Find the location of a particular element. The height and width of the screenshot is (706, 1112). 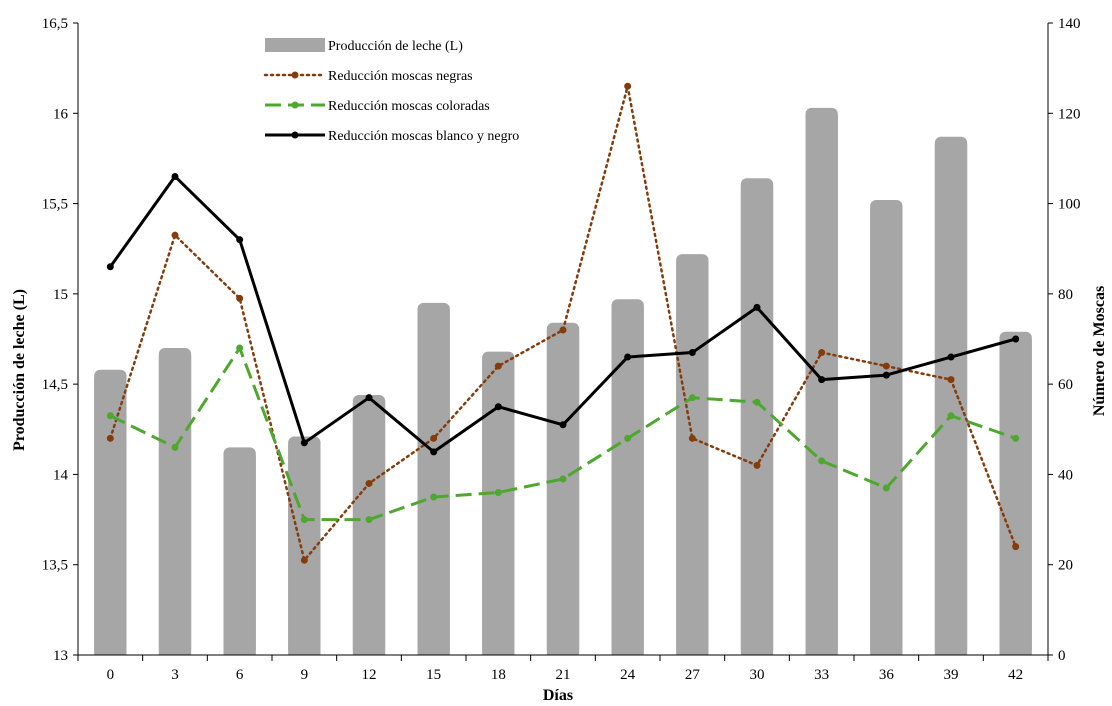

x-tick-label: 36 is located at coordinates (887, 675).